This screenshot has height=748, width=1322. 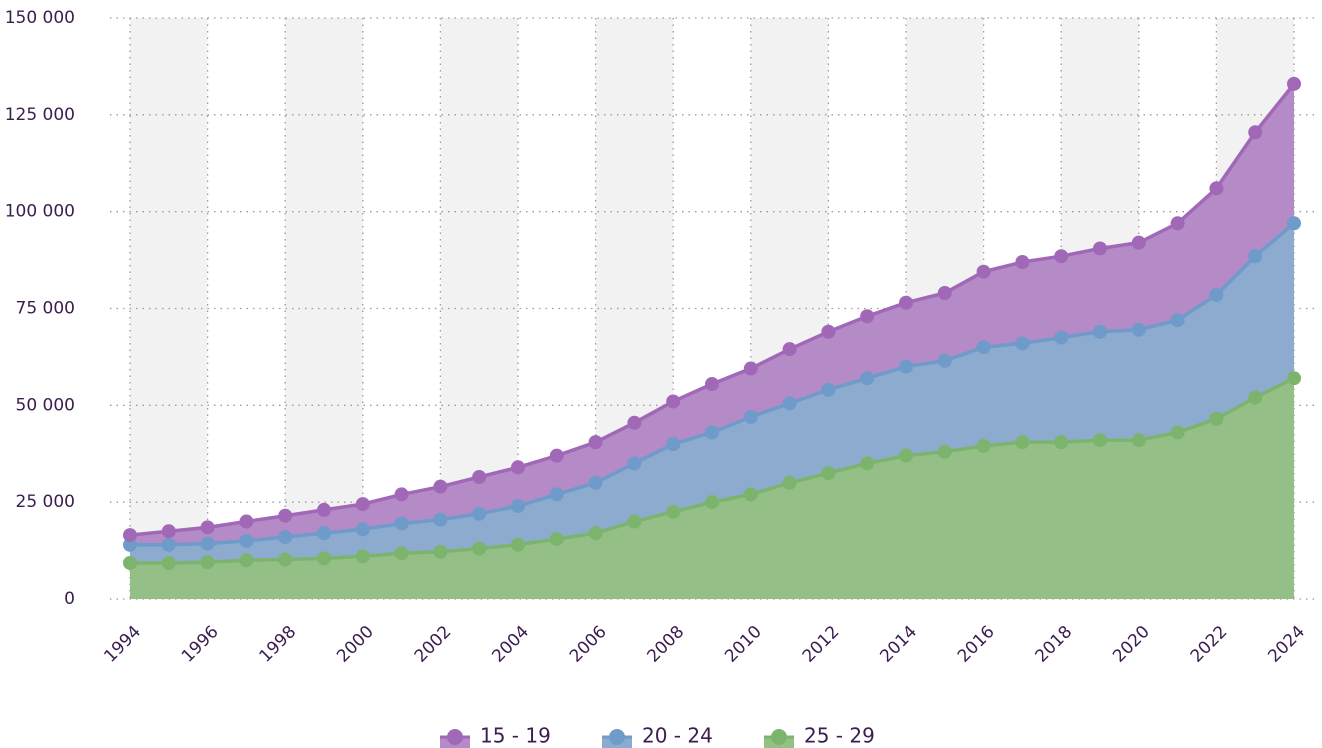 I want to click on legend-label: 25 - 29, so click(x=839, y=736).